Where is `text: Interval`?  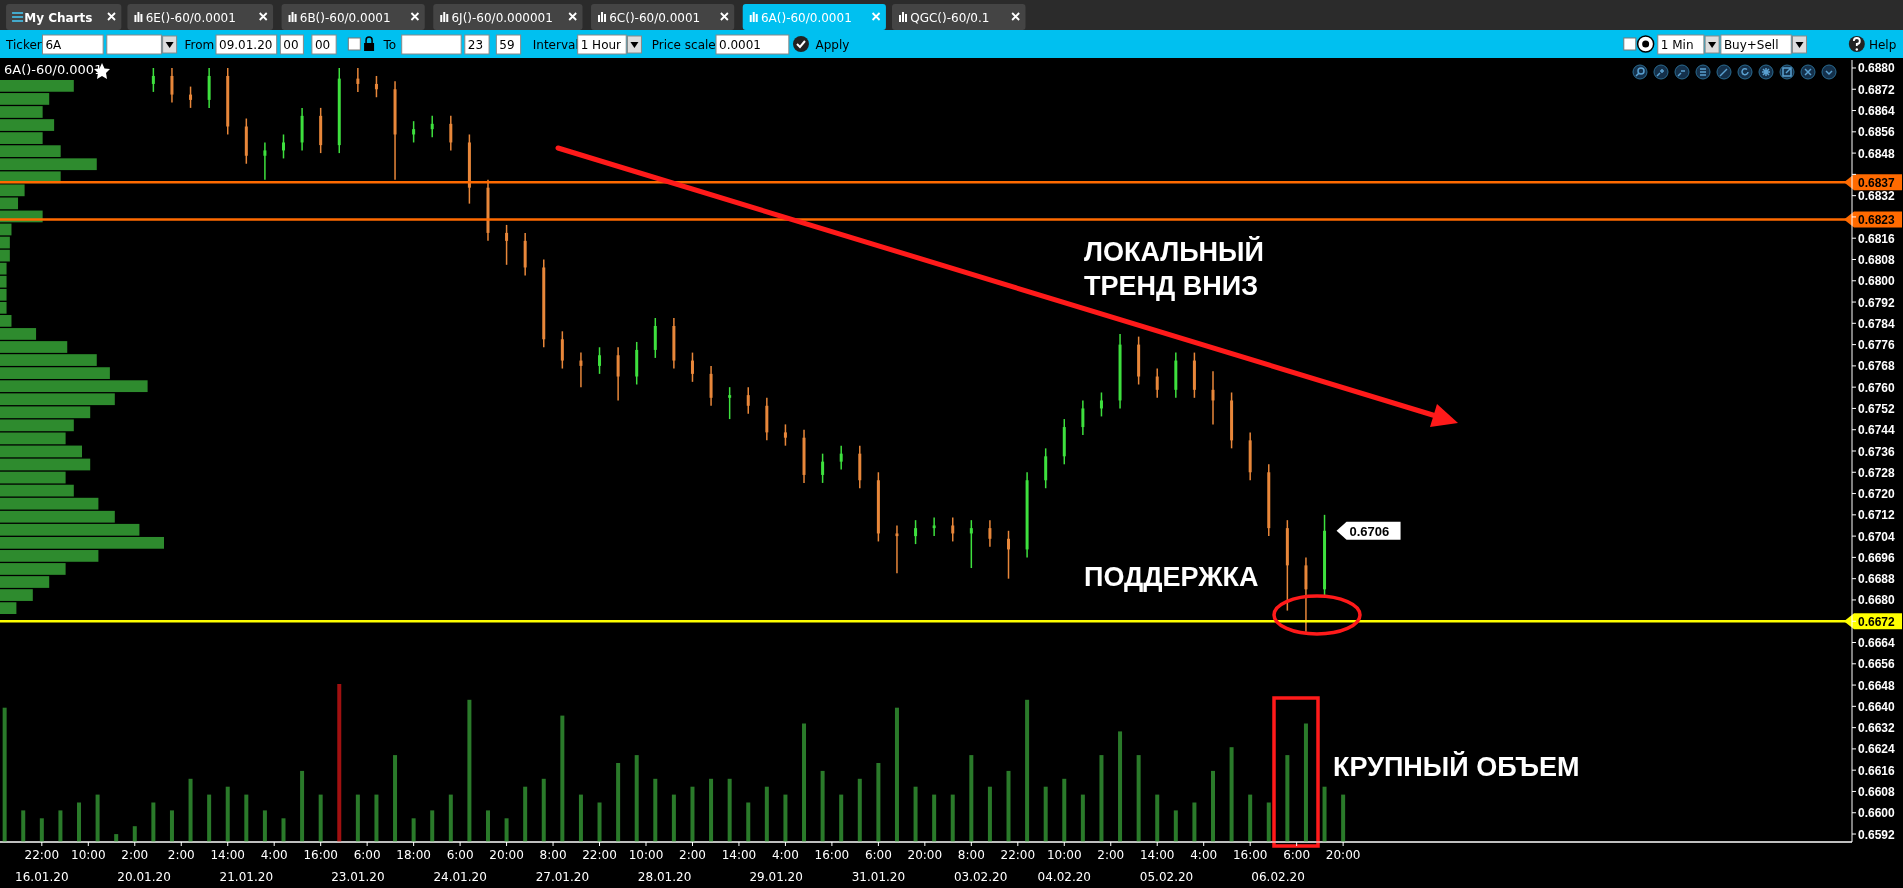
text: Interval is located at coordinates (555, 45).